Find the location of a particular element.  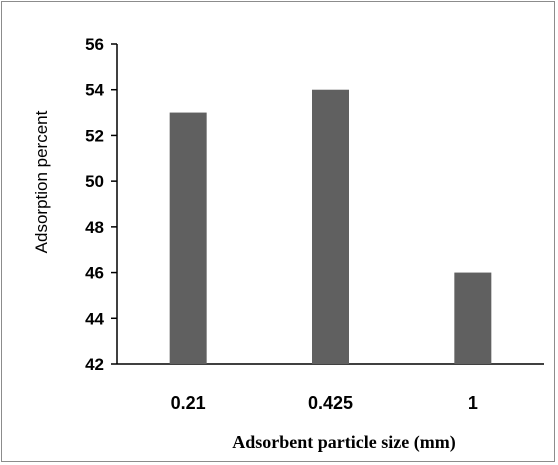

x-axis: 0.21 0.425 1 is located at coordinates (330, 388).